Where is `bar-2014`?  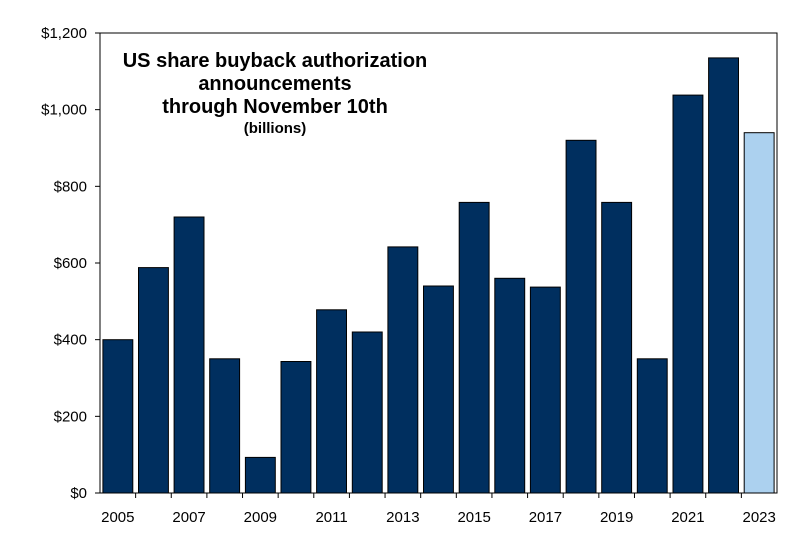
bar-2014 is located at coordinates (438, 389).